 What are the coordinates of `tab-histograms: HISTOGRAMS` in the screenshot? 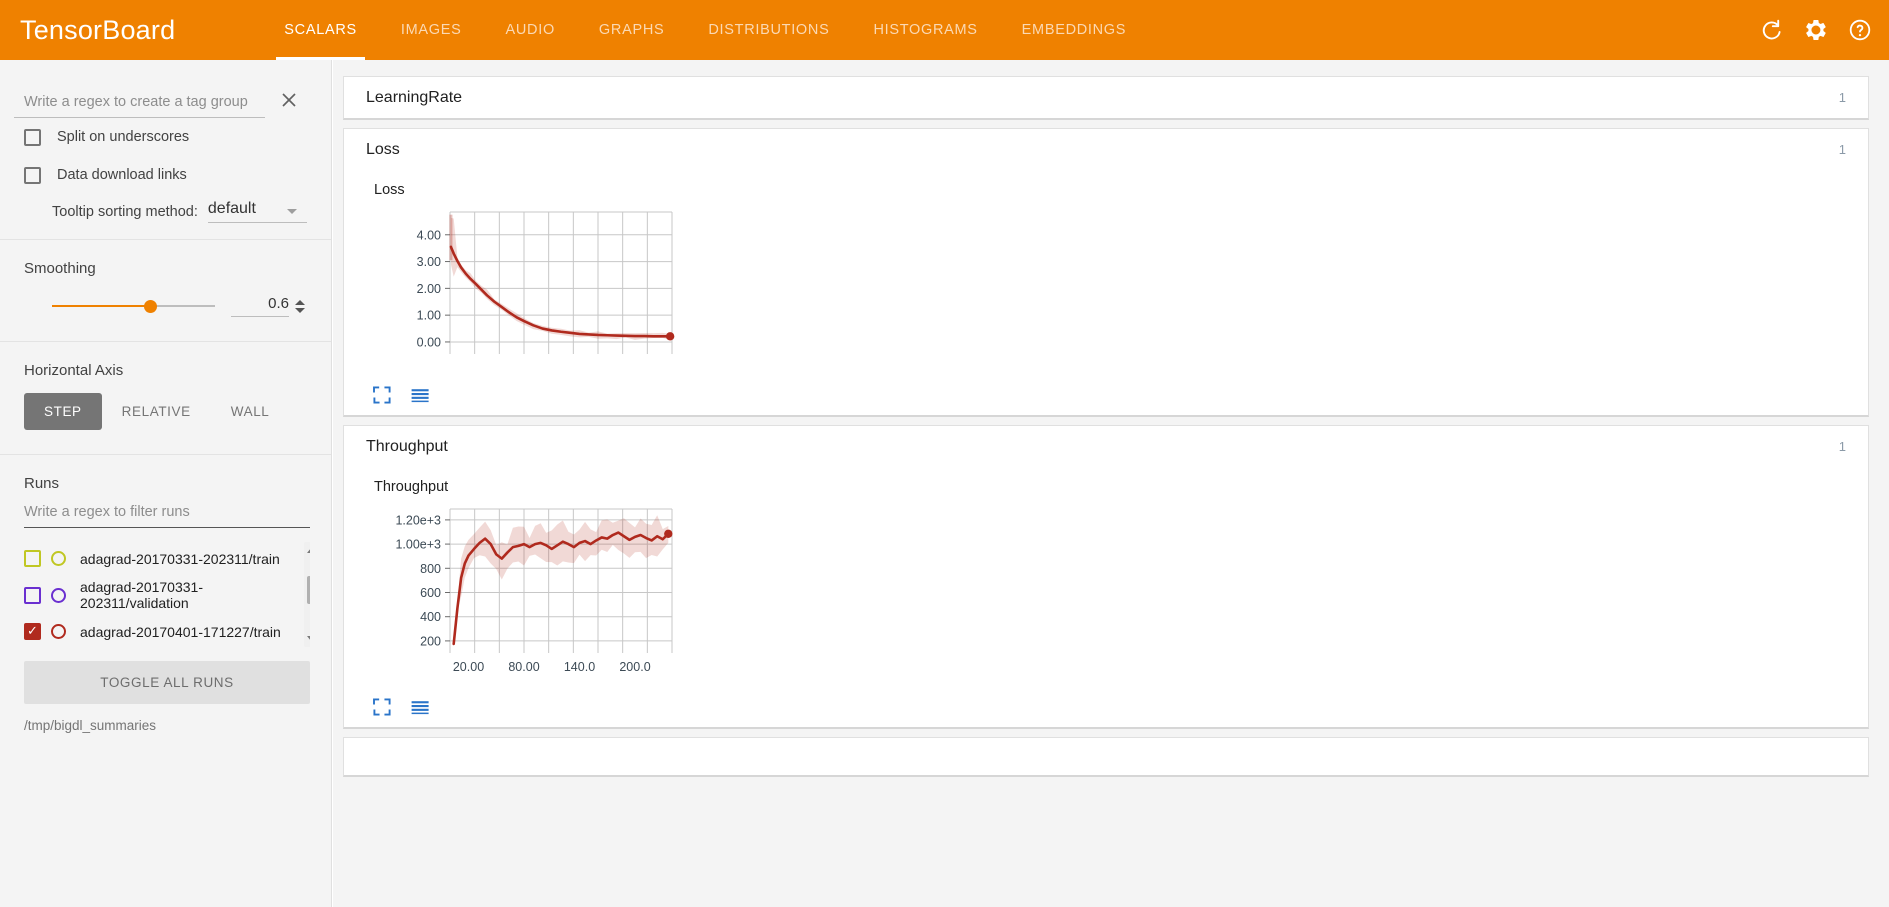 It's located at (925, 30).